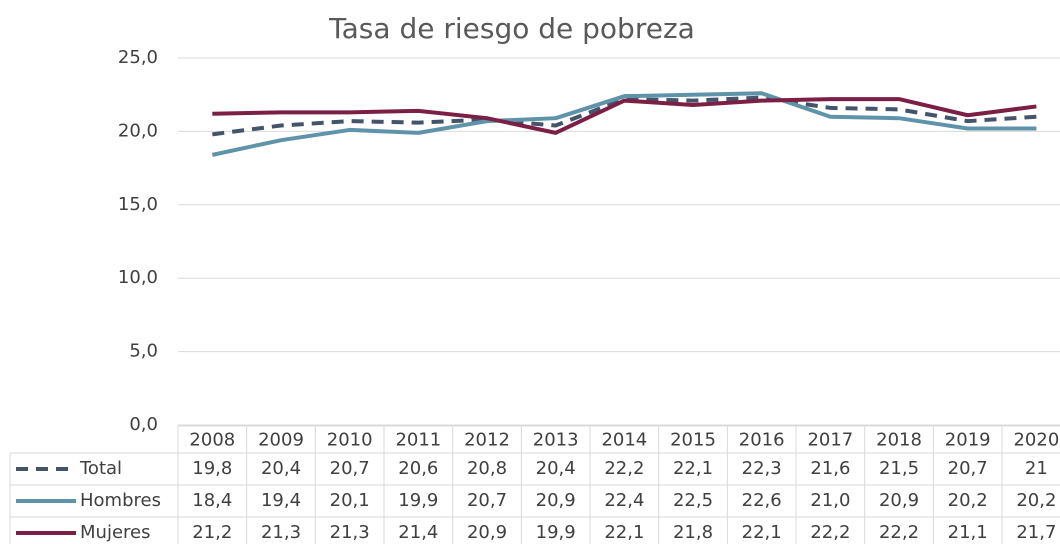  I want to click on y-tick-label: 5,0, so click(143, 351).